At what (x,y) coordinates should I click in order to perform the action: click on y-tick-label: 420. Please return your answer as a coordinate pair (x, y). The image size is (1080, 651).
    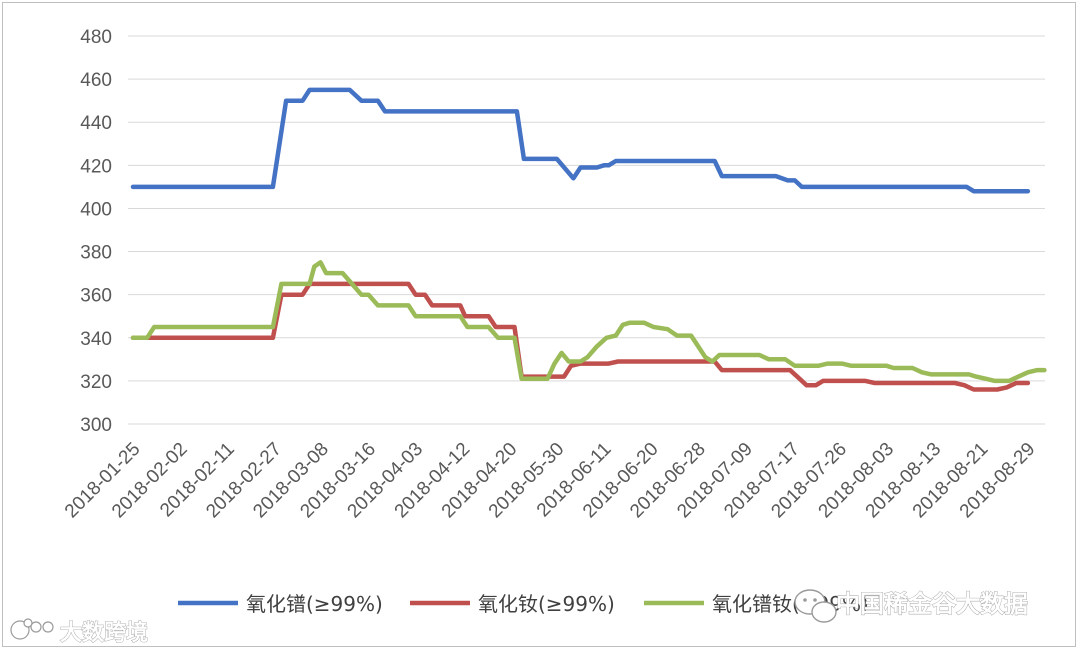
    Looking at the image, I should click on (96, 166).